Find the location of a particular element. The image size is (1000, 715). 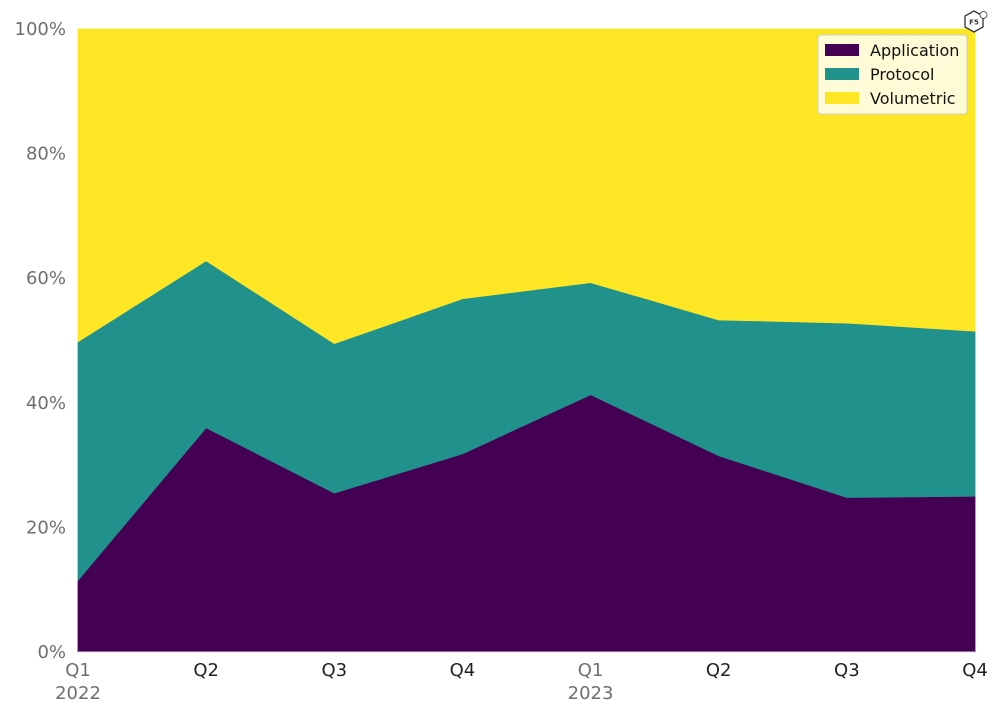

legend-swatch-volumetric is located at coordinates (842, 98).